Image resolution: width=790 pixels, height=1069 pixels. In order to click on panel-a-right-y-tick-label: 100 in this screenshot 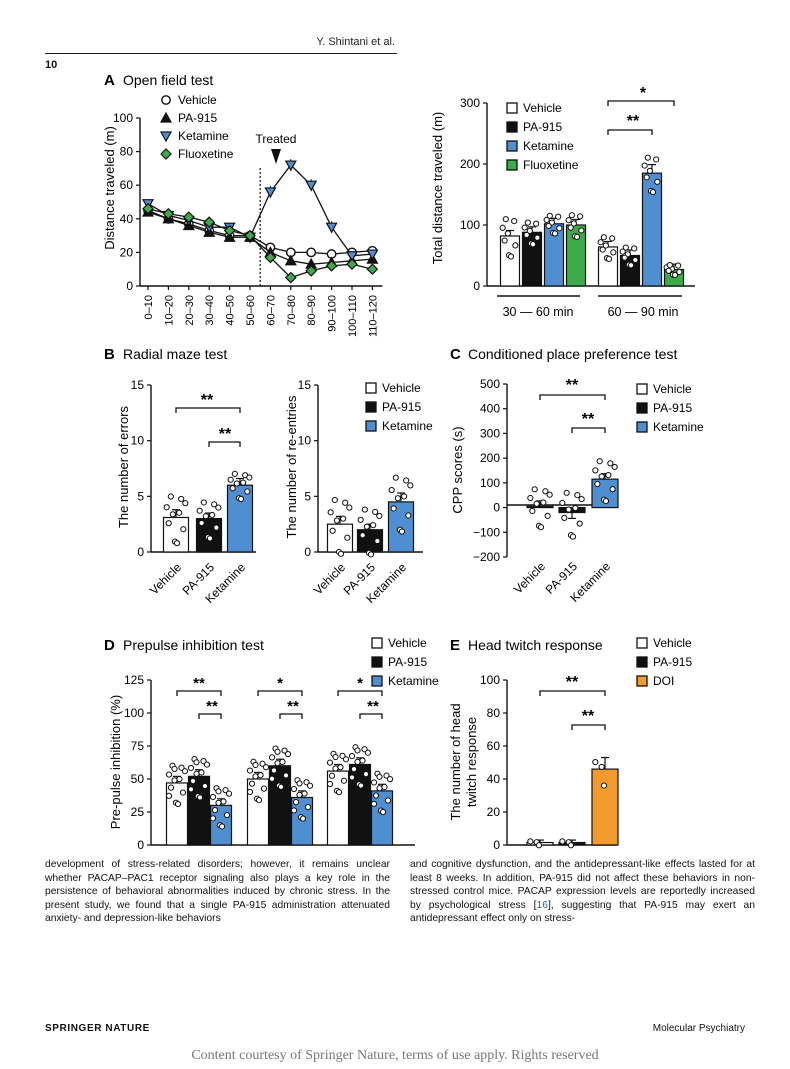, I will do `click(470, 225)`.